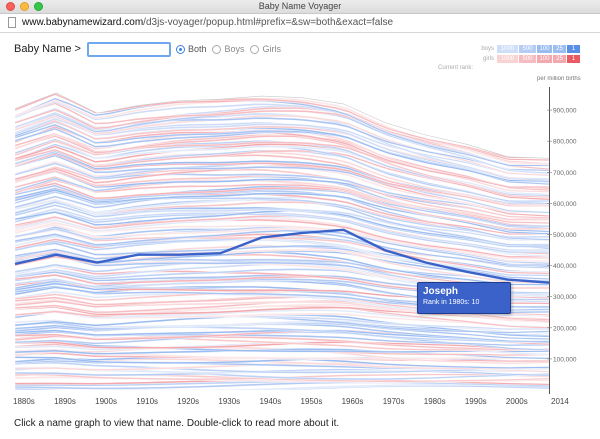 The height and width of the screenshot is (439, 600). Describe the element at coordinates (10, 6) in the screenshot. I see `close-window-button` at that location.